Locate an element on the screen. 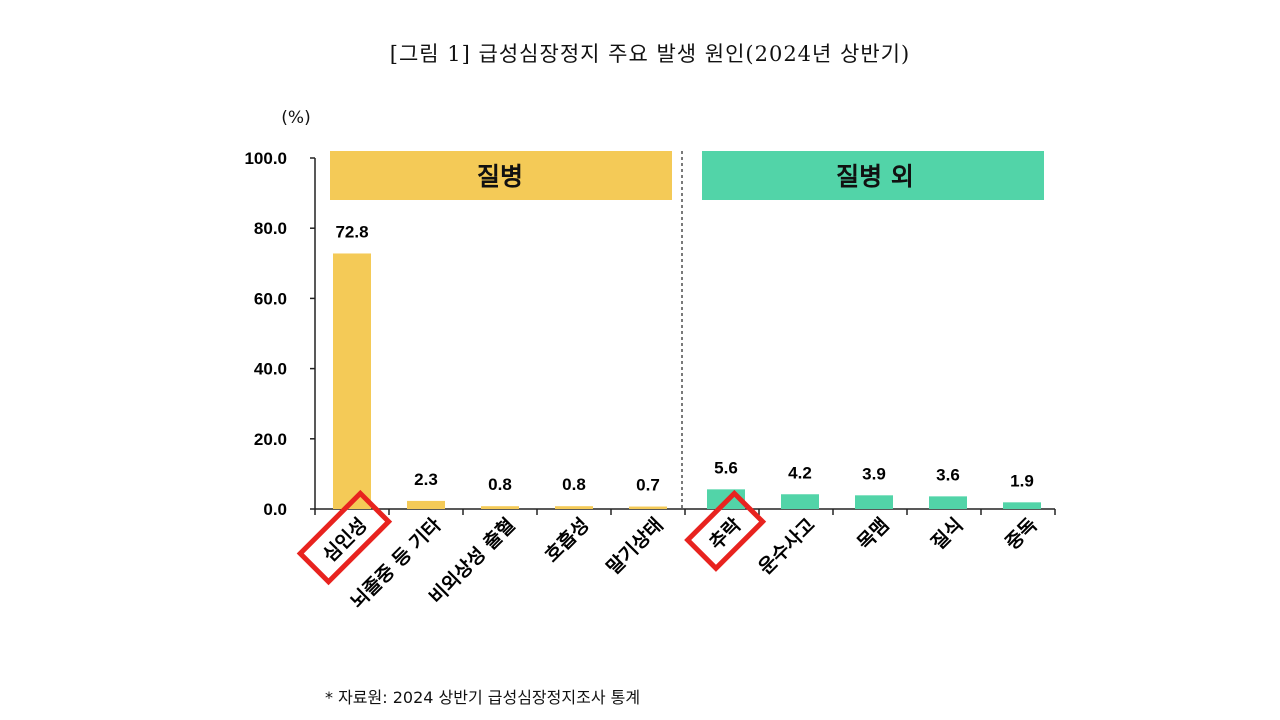 The height and width of the screenshot is (720, 1280). y-tick-label: 100.0 is located at coordinates (265, 158).